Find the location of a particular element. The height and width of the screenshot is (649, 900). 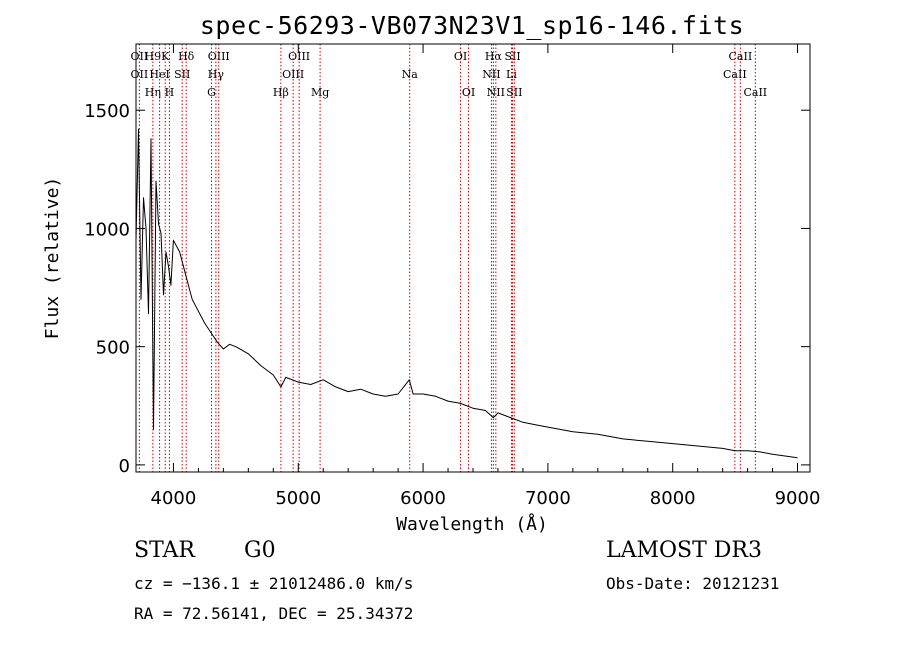

marker-label: Hα is located at coordinates (494, 56).